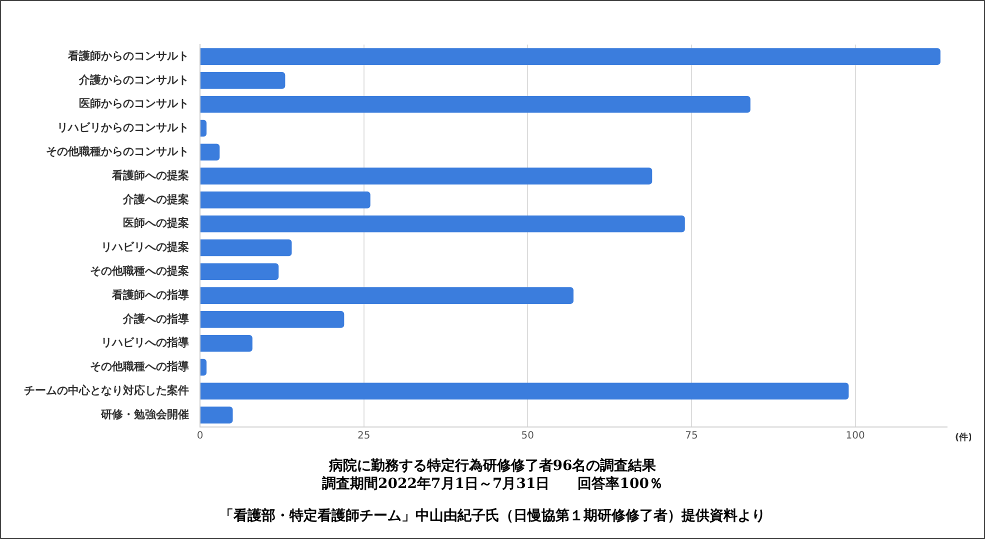 Image resolution: width=985 pixels, height=539 pixels. What do you see at coordinates (134, 103) in the screenshot?
I see `y-tick-label: 医師からのコンサルト` at bounding box center [134, 103].